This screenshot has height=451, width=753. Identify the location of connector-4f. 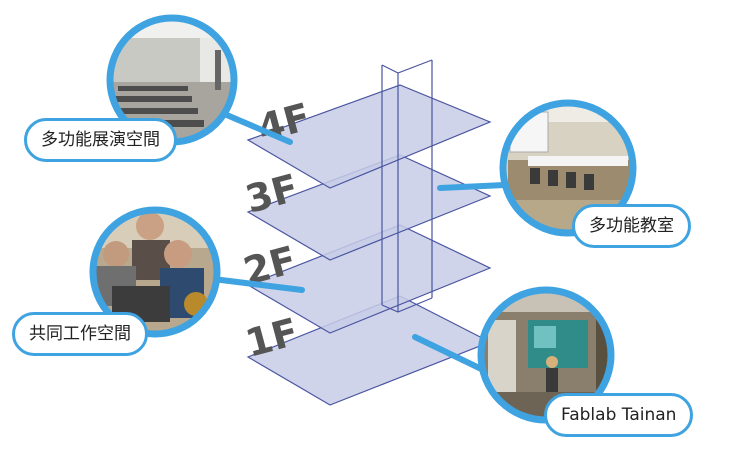
(252, 126).